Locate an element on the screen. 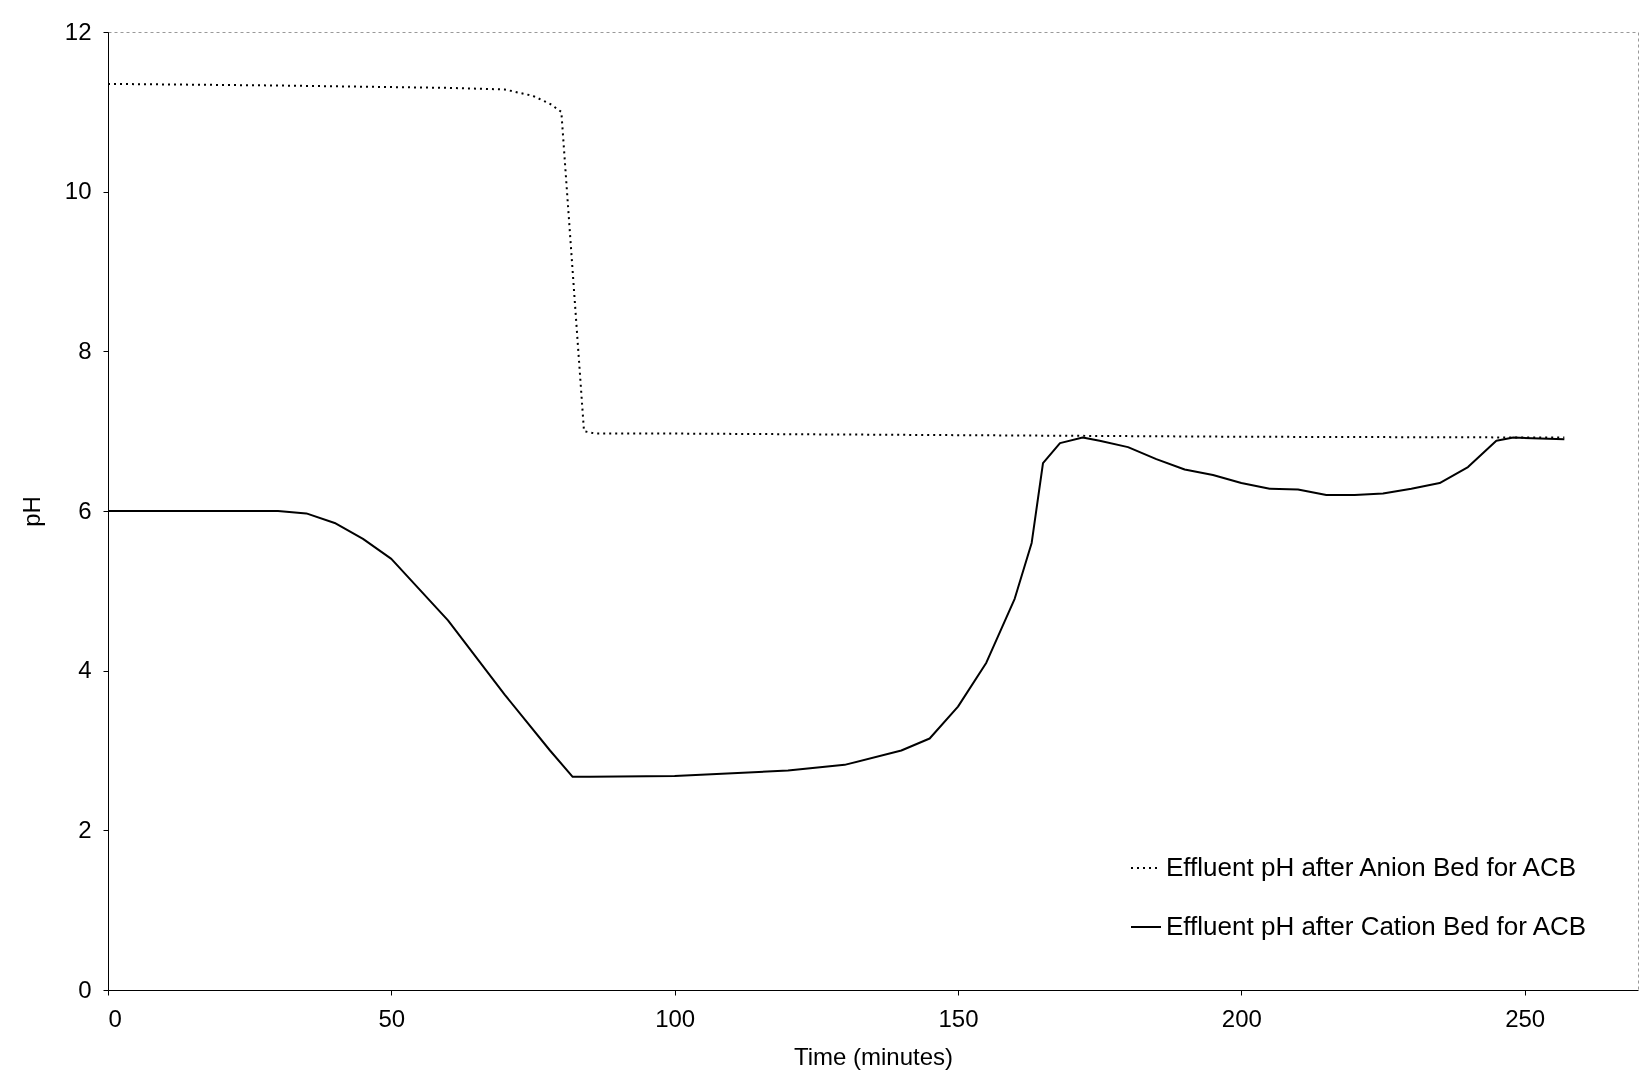  y-tick-label: 12 is located at coordinates (78, 31).